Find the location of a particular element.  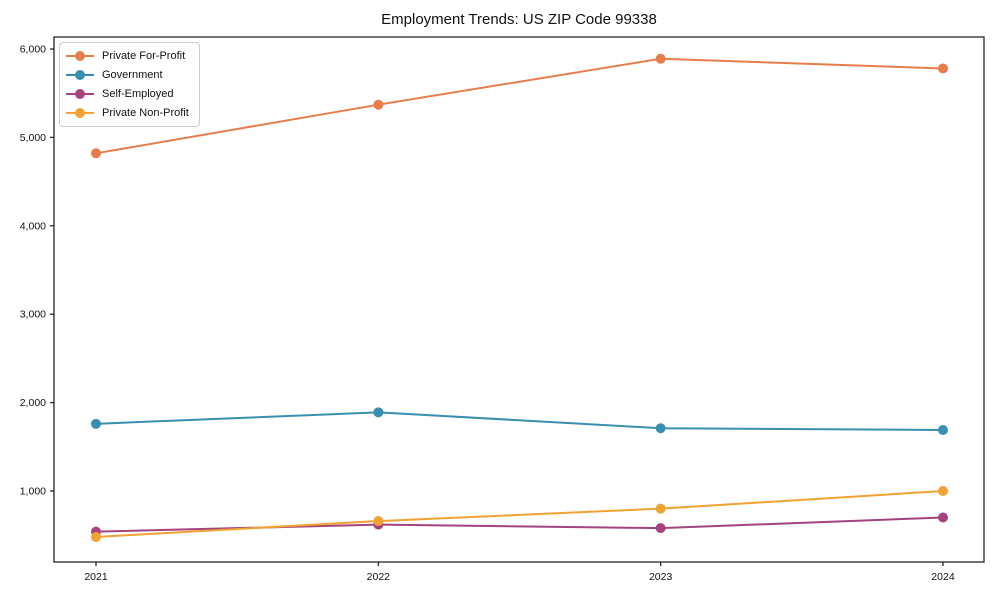

legend-item-private-for-profit: Private For-Profit is located at coordinates (128, 56).